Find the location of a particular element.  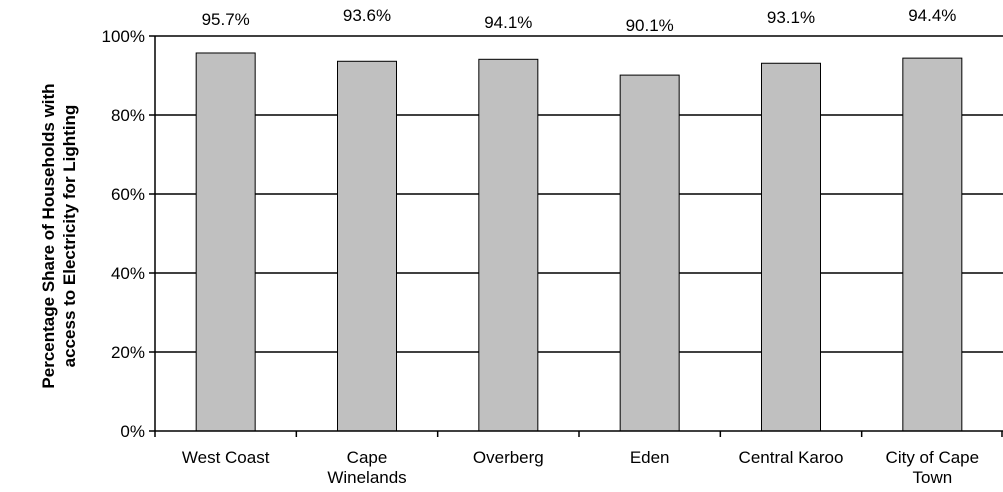

y-tick-label: 80% is located at coordinates (128, 115).